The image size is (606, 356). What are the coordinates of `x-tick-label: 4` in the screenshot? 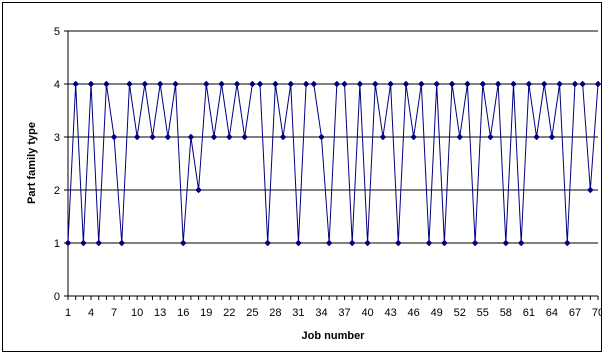 It's located at (91, 313).